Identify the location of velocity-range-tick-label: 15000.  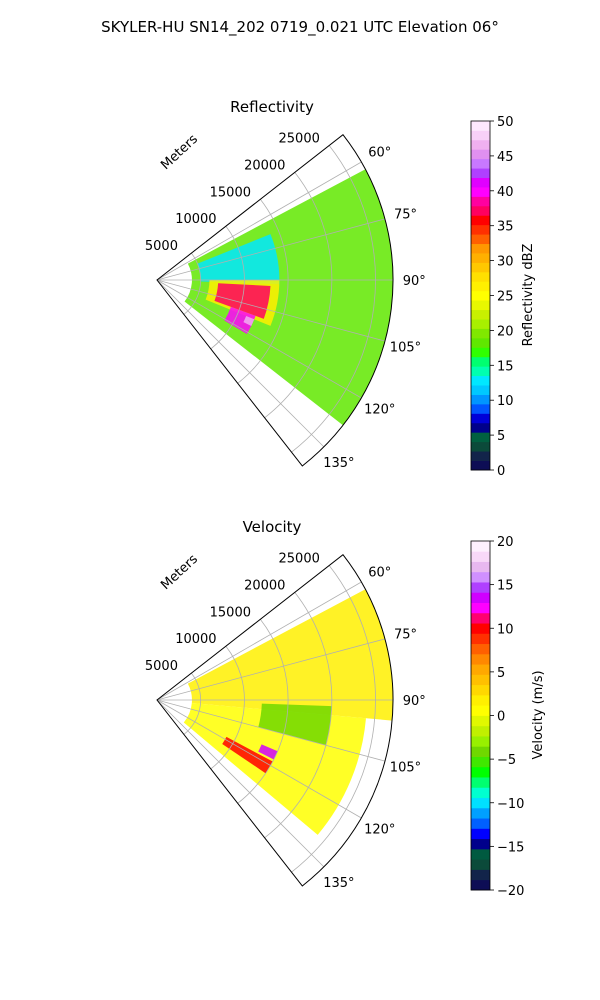
(230, 612).